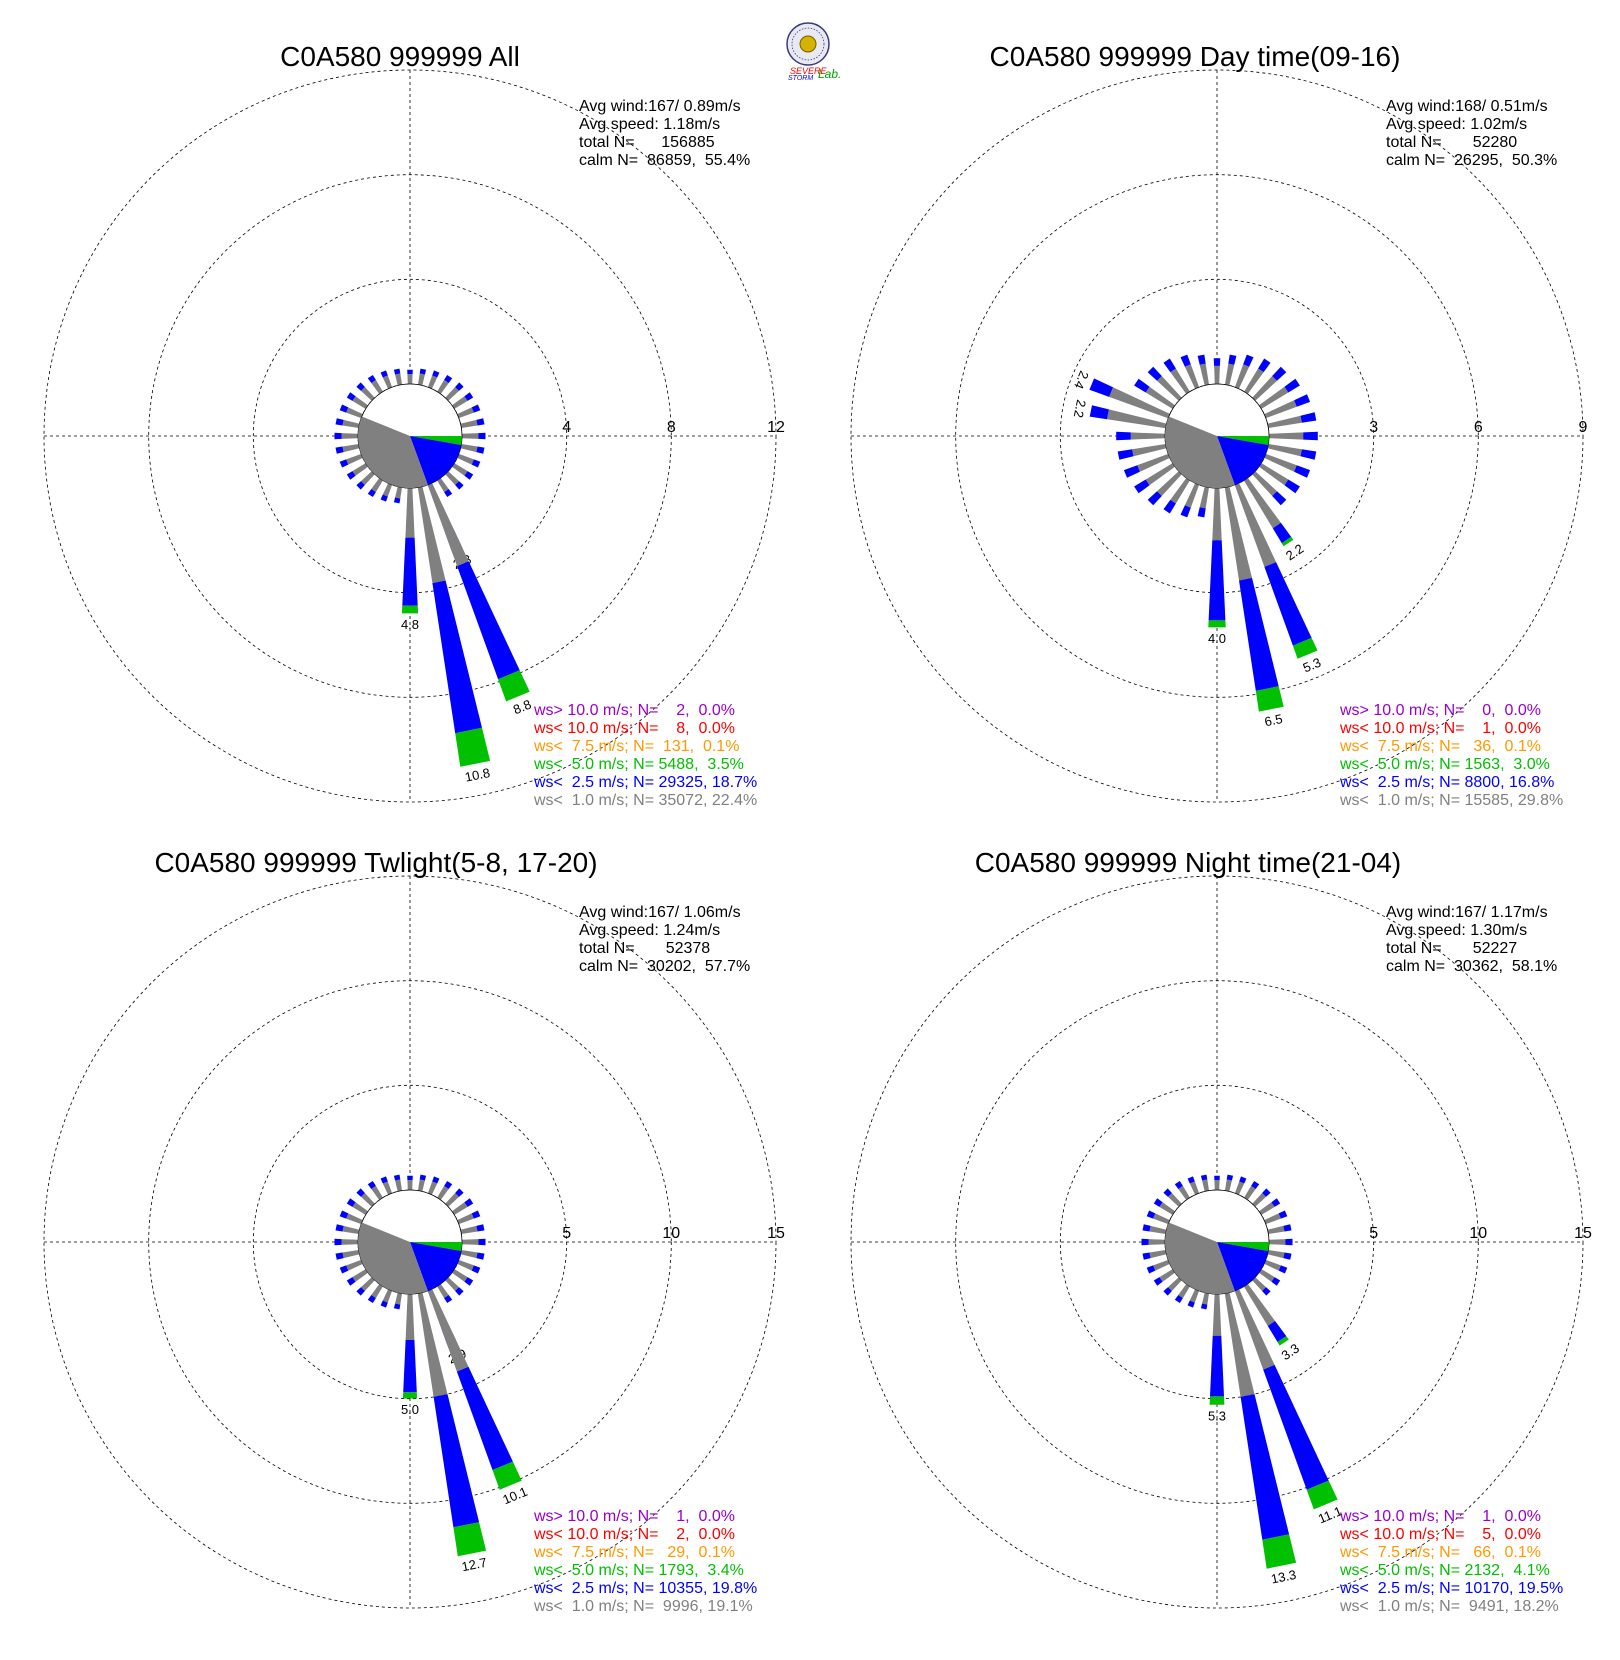 This screenshot has height=1660, width=1620. Describe the element at coordinates (634, 728) in the screenshot. I see `legend-item: ws< 10.0 m/s; N= 8, 0.0%` at that location.